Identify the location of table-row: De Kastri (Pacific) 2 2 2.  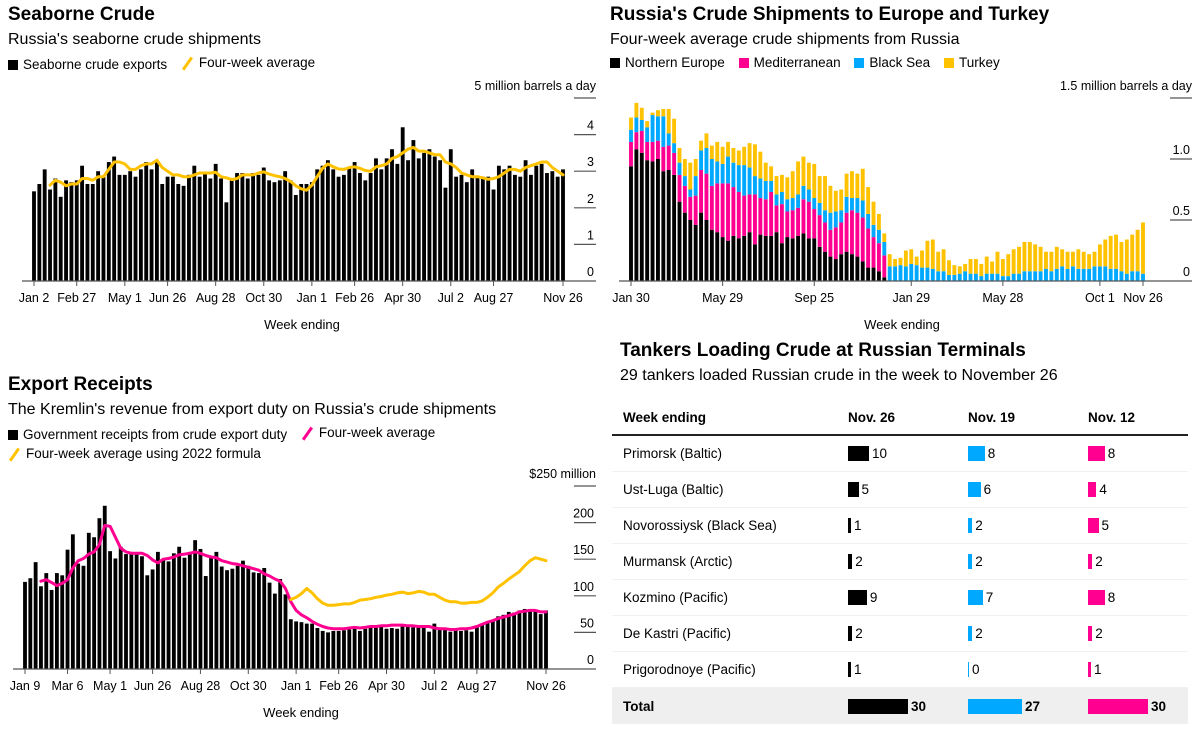
(900, 634).